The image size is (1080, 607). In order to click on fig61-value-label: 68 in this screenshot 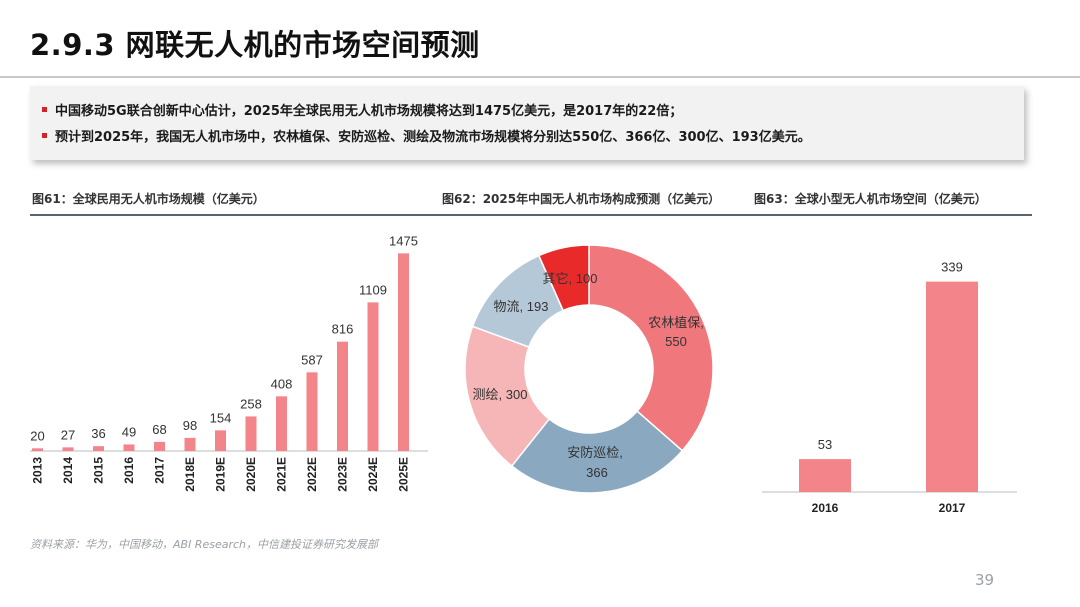, I will do `click(159, 429)`.